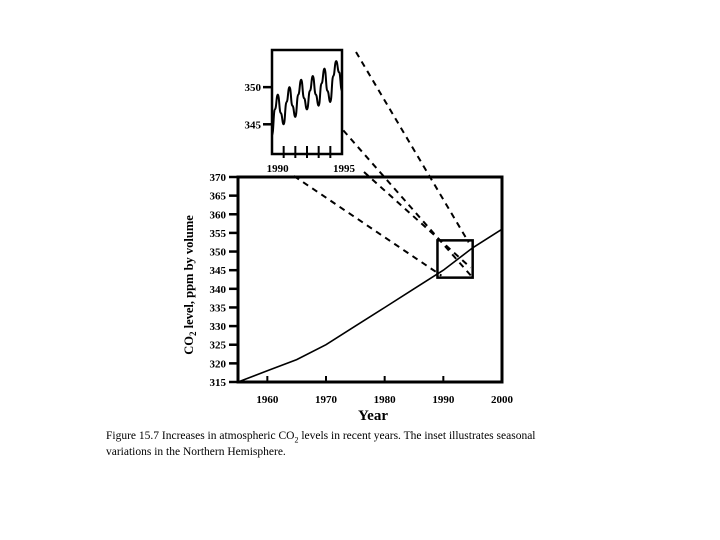 The height and width of the screenshot is (540, 720). I want to click on y-tick-label: 335, so click(218, 308).